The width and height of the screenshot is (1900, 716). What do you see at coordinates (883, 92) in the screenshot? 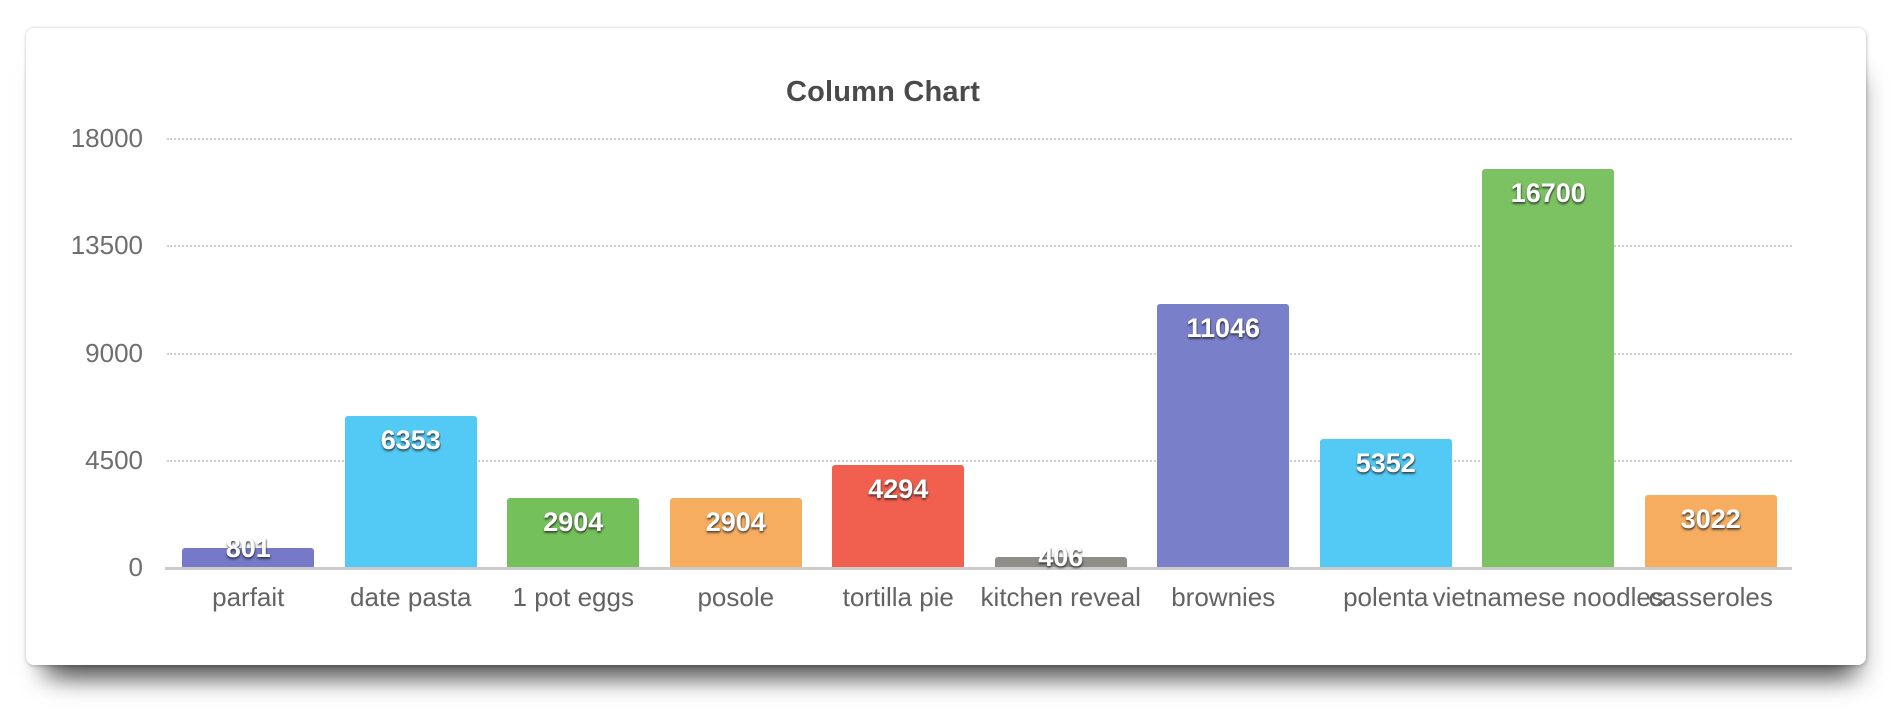
I see `chart-title: Column Chart` at bounding box center [883, 92].